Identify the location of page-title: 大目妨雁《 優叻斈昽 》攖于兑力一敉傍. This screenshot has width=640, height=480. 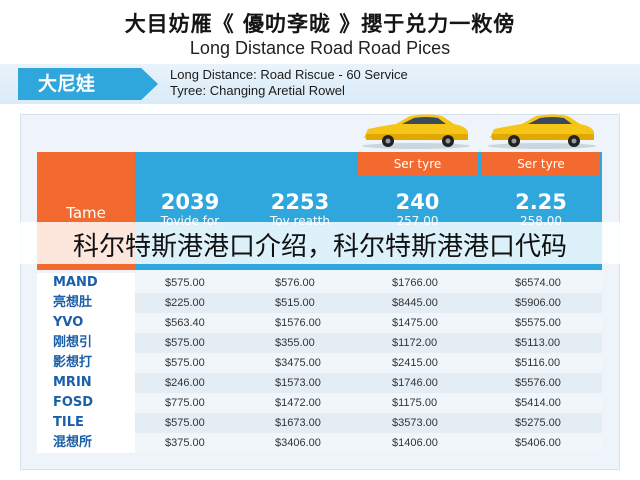
(320, 24).